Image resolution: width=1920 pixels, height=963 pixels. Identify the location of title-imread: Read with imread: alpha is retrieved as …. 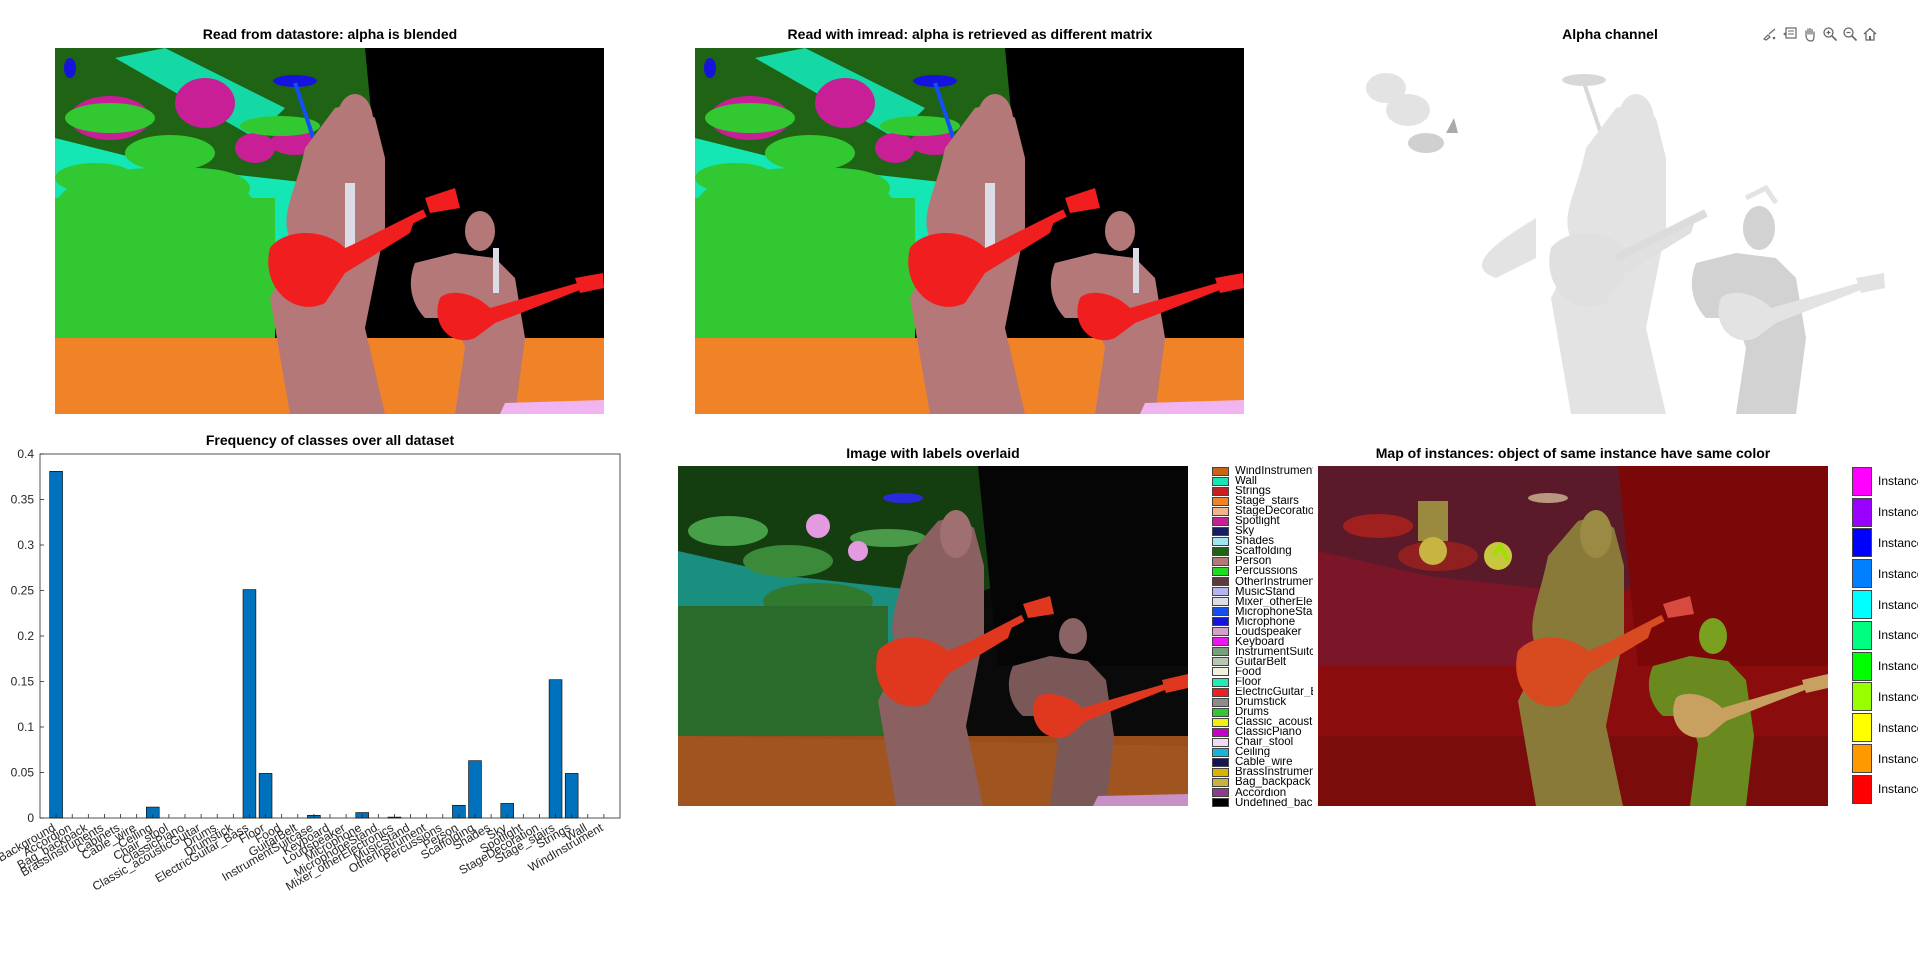
(970, 34).